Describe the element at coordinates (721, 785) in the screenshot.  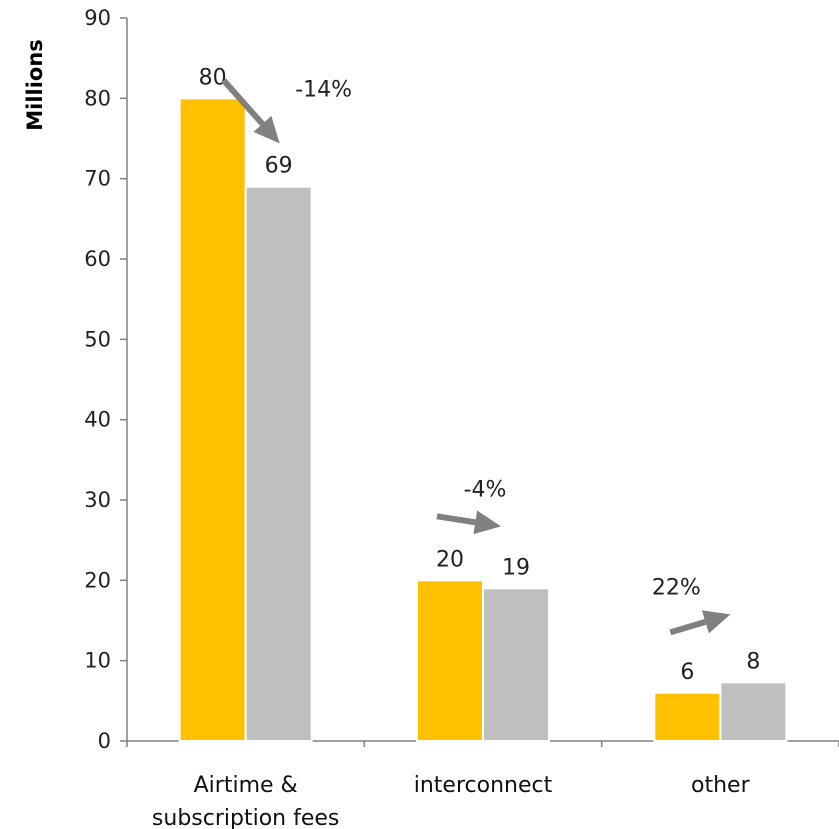
I see `category-label: other` at that location.